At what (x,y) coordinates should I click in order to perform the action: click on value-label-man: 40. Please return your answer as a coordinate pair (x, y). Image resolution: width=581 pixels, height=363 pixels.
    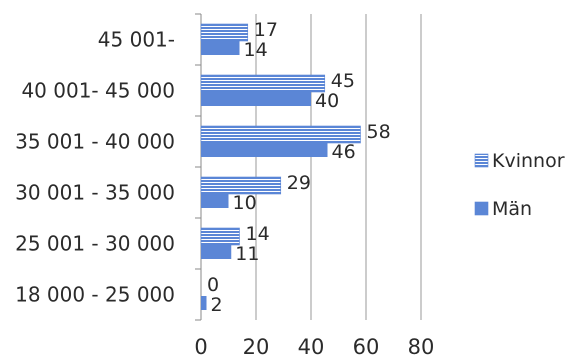
    Looking at the image, I should click on (327, 101).